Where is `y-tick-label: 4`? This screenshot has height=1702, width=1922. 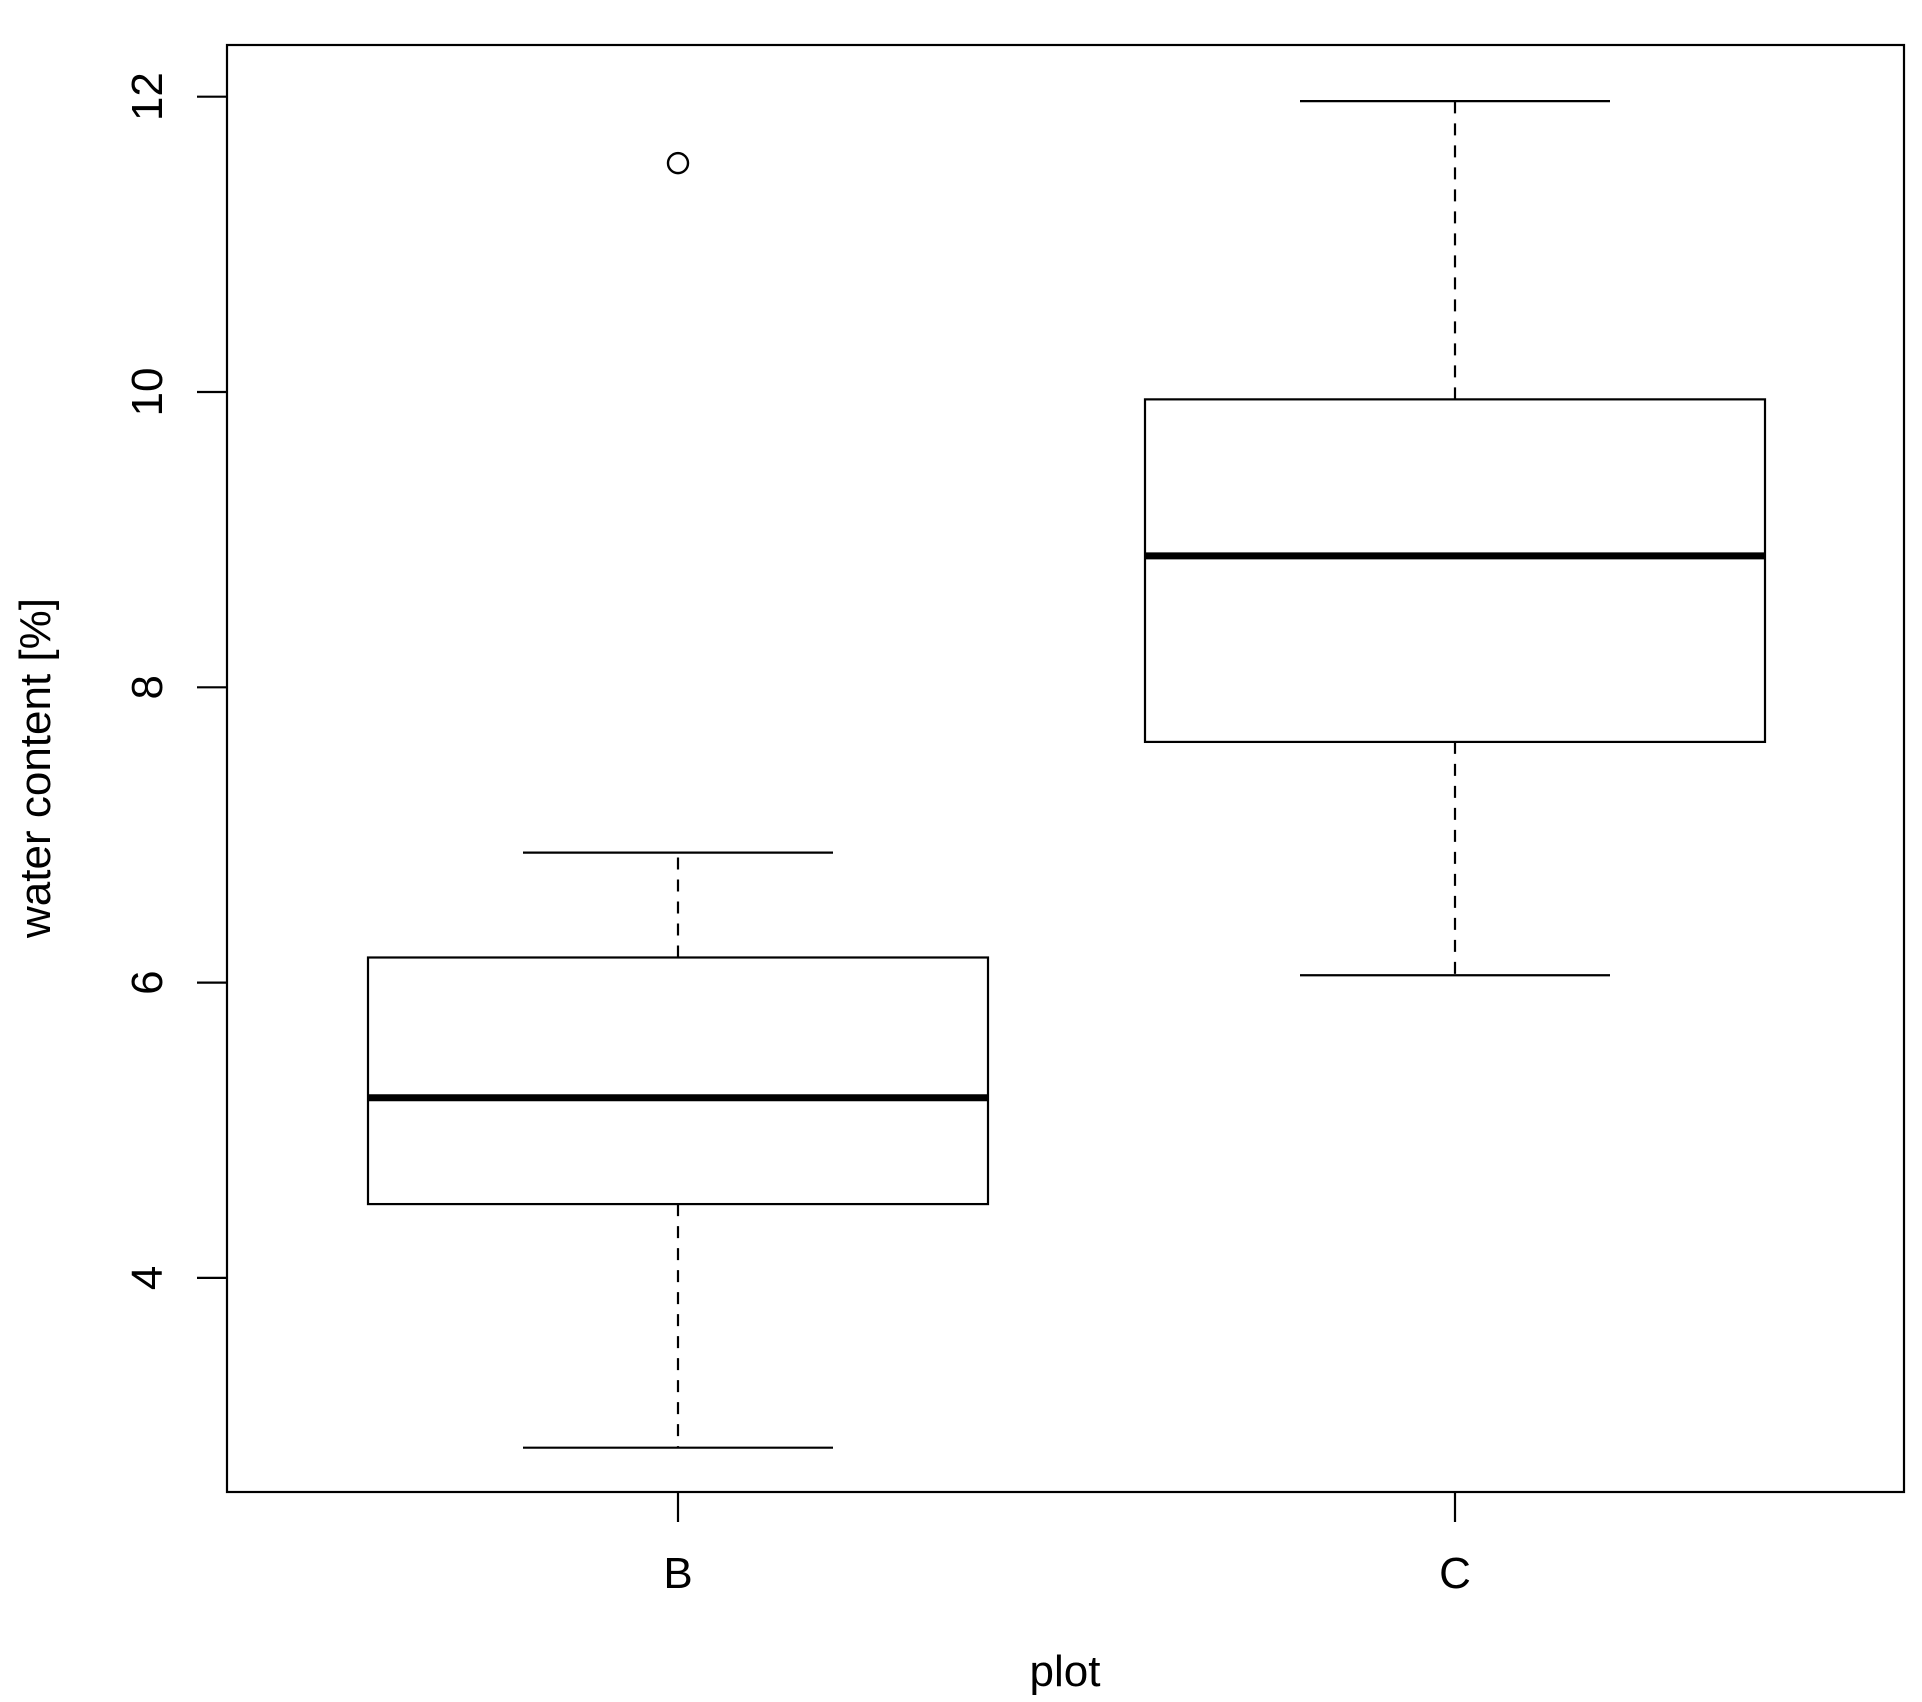 y-tick-label: 4 is located at coordinates (147, 1278).